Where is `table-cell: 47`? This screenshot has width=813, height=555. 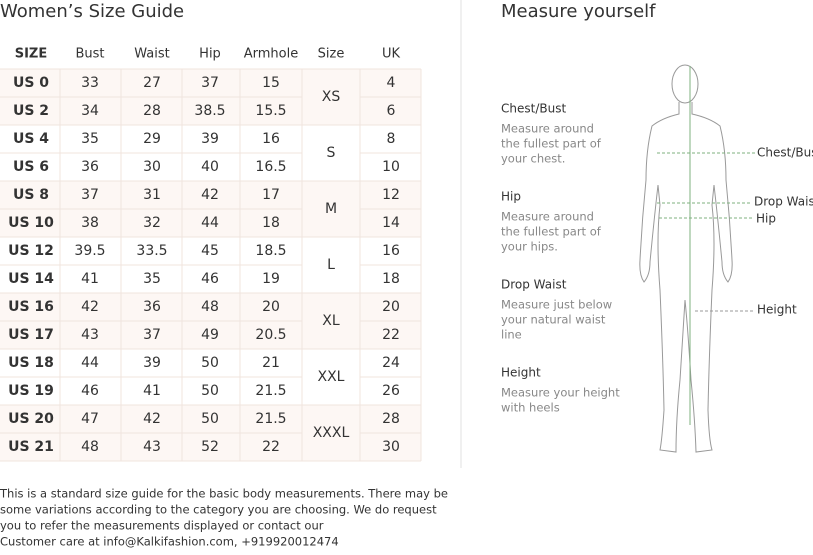
table-cell: 47 is located at coordinates (90, 419).